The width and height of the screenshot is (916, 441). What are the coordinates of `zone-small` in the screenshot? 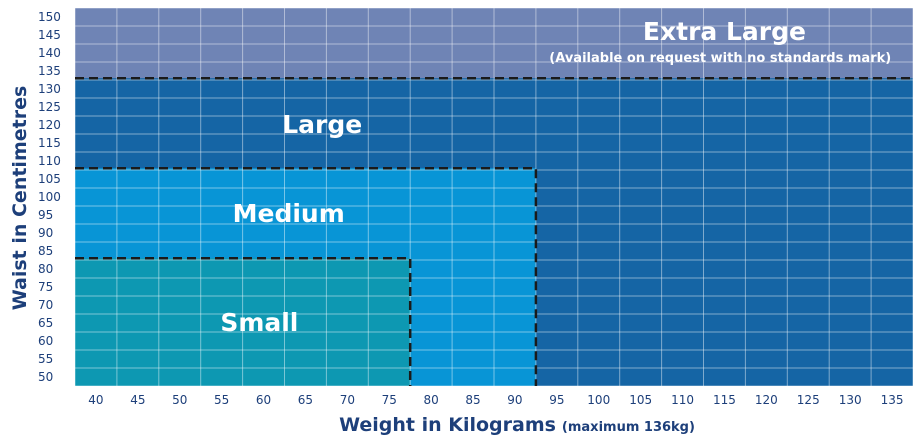 It's located at (243, 322).